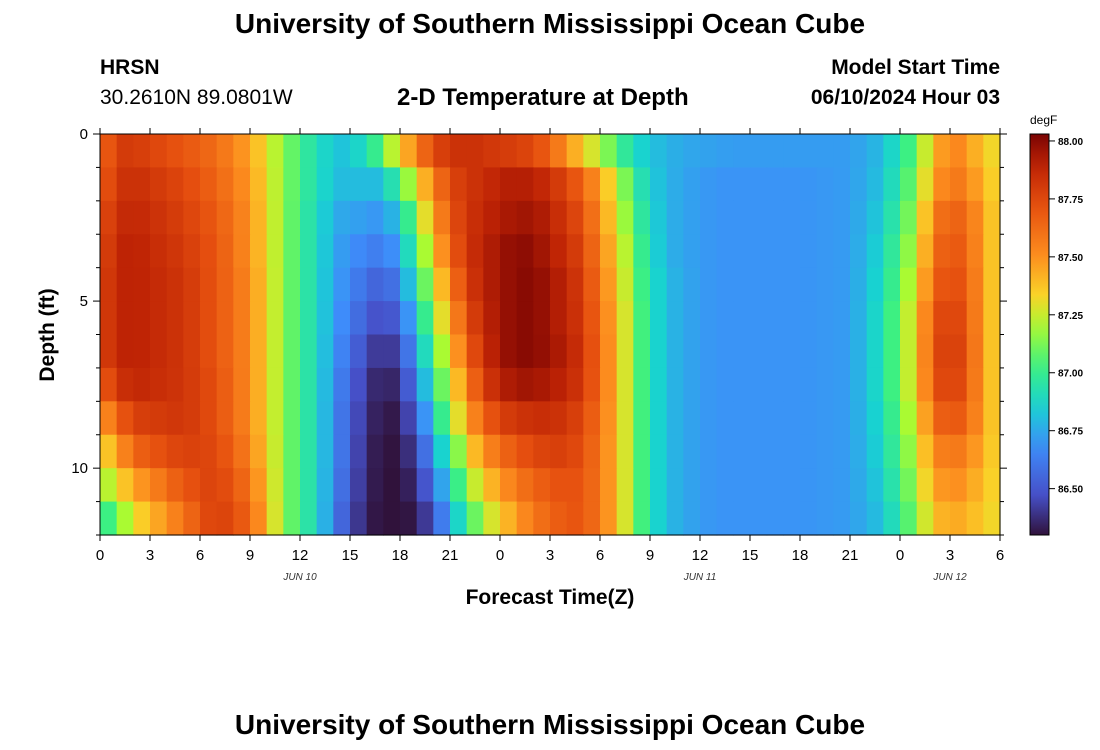 The image size is (1100, 750). I want to click on y-tick-label: 10, so click(79, 468).